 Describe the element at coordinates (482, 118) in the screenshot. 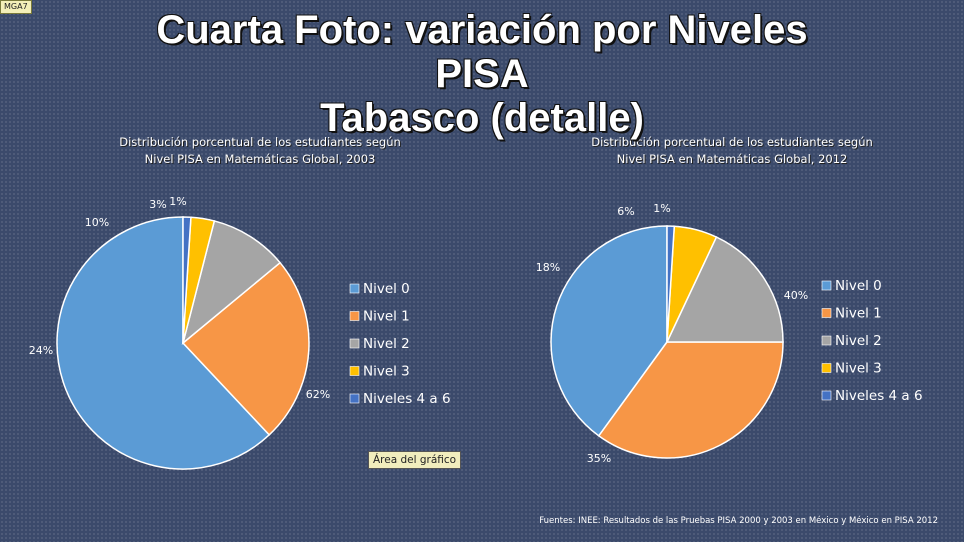

I see `slide-title-line: Tabasco (detalle)` at that location.